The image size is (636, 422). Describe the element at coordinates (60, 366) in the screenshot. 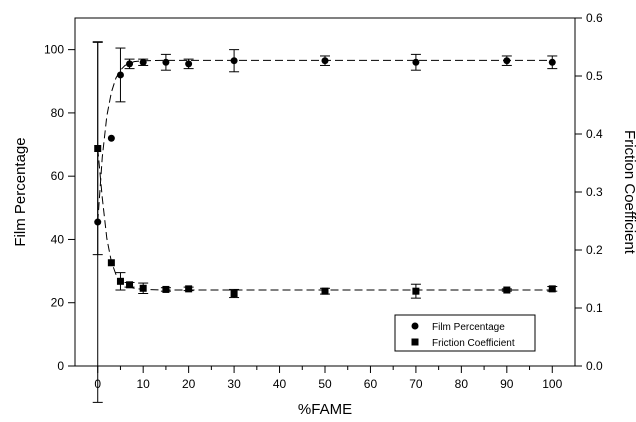

I see `y-tick-label: 0` at that location.